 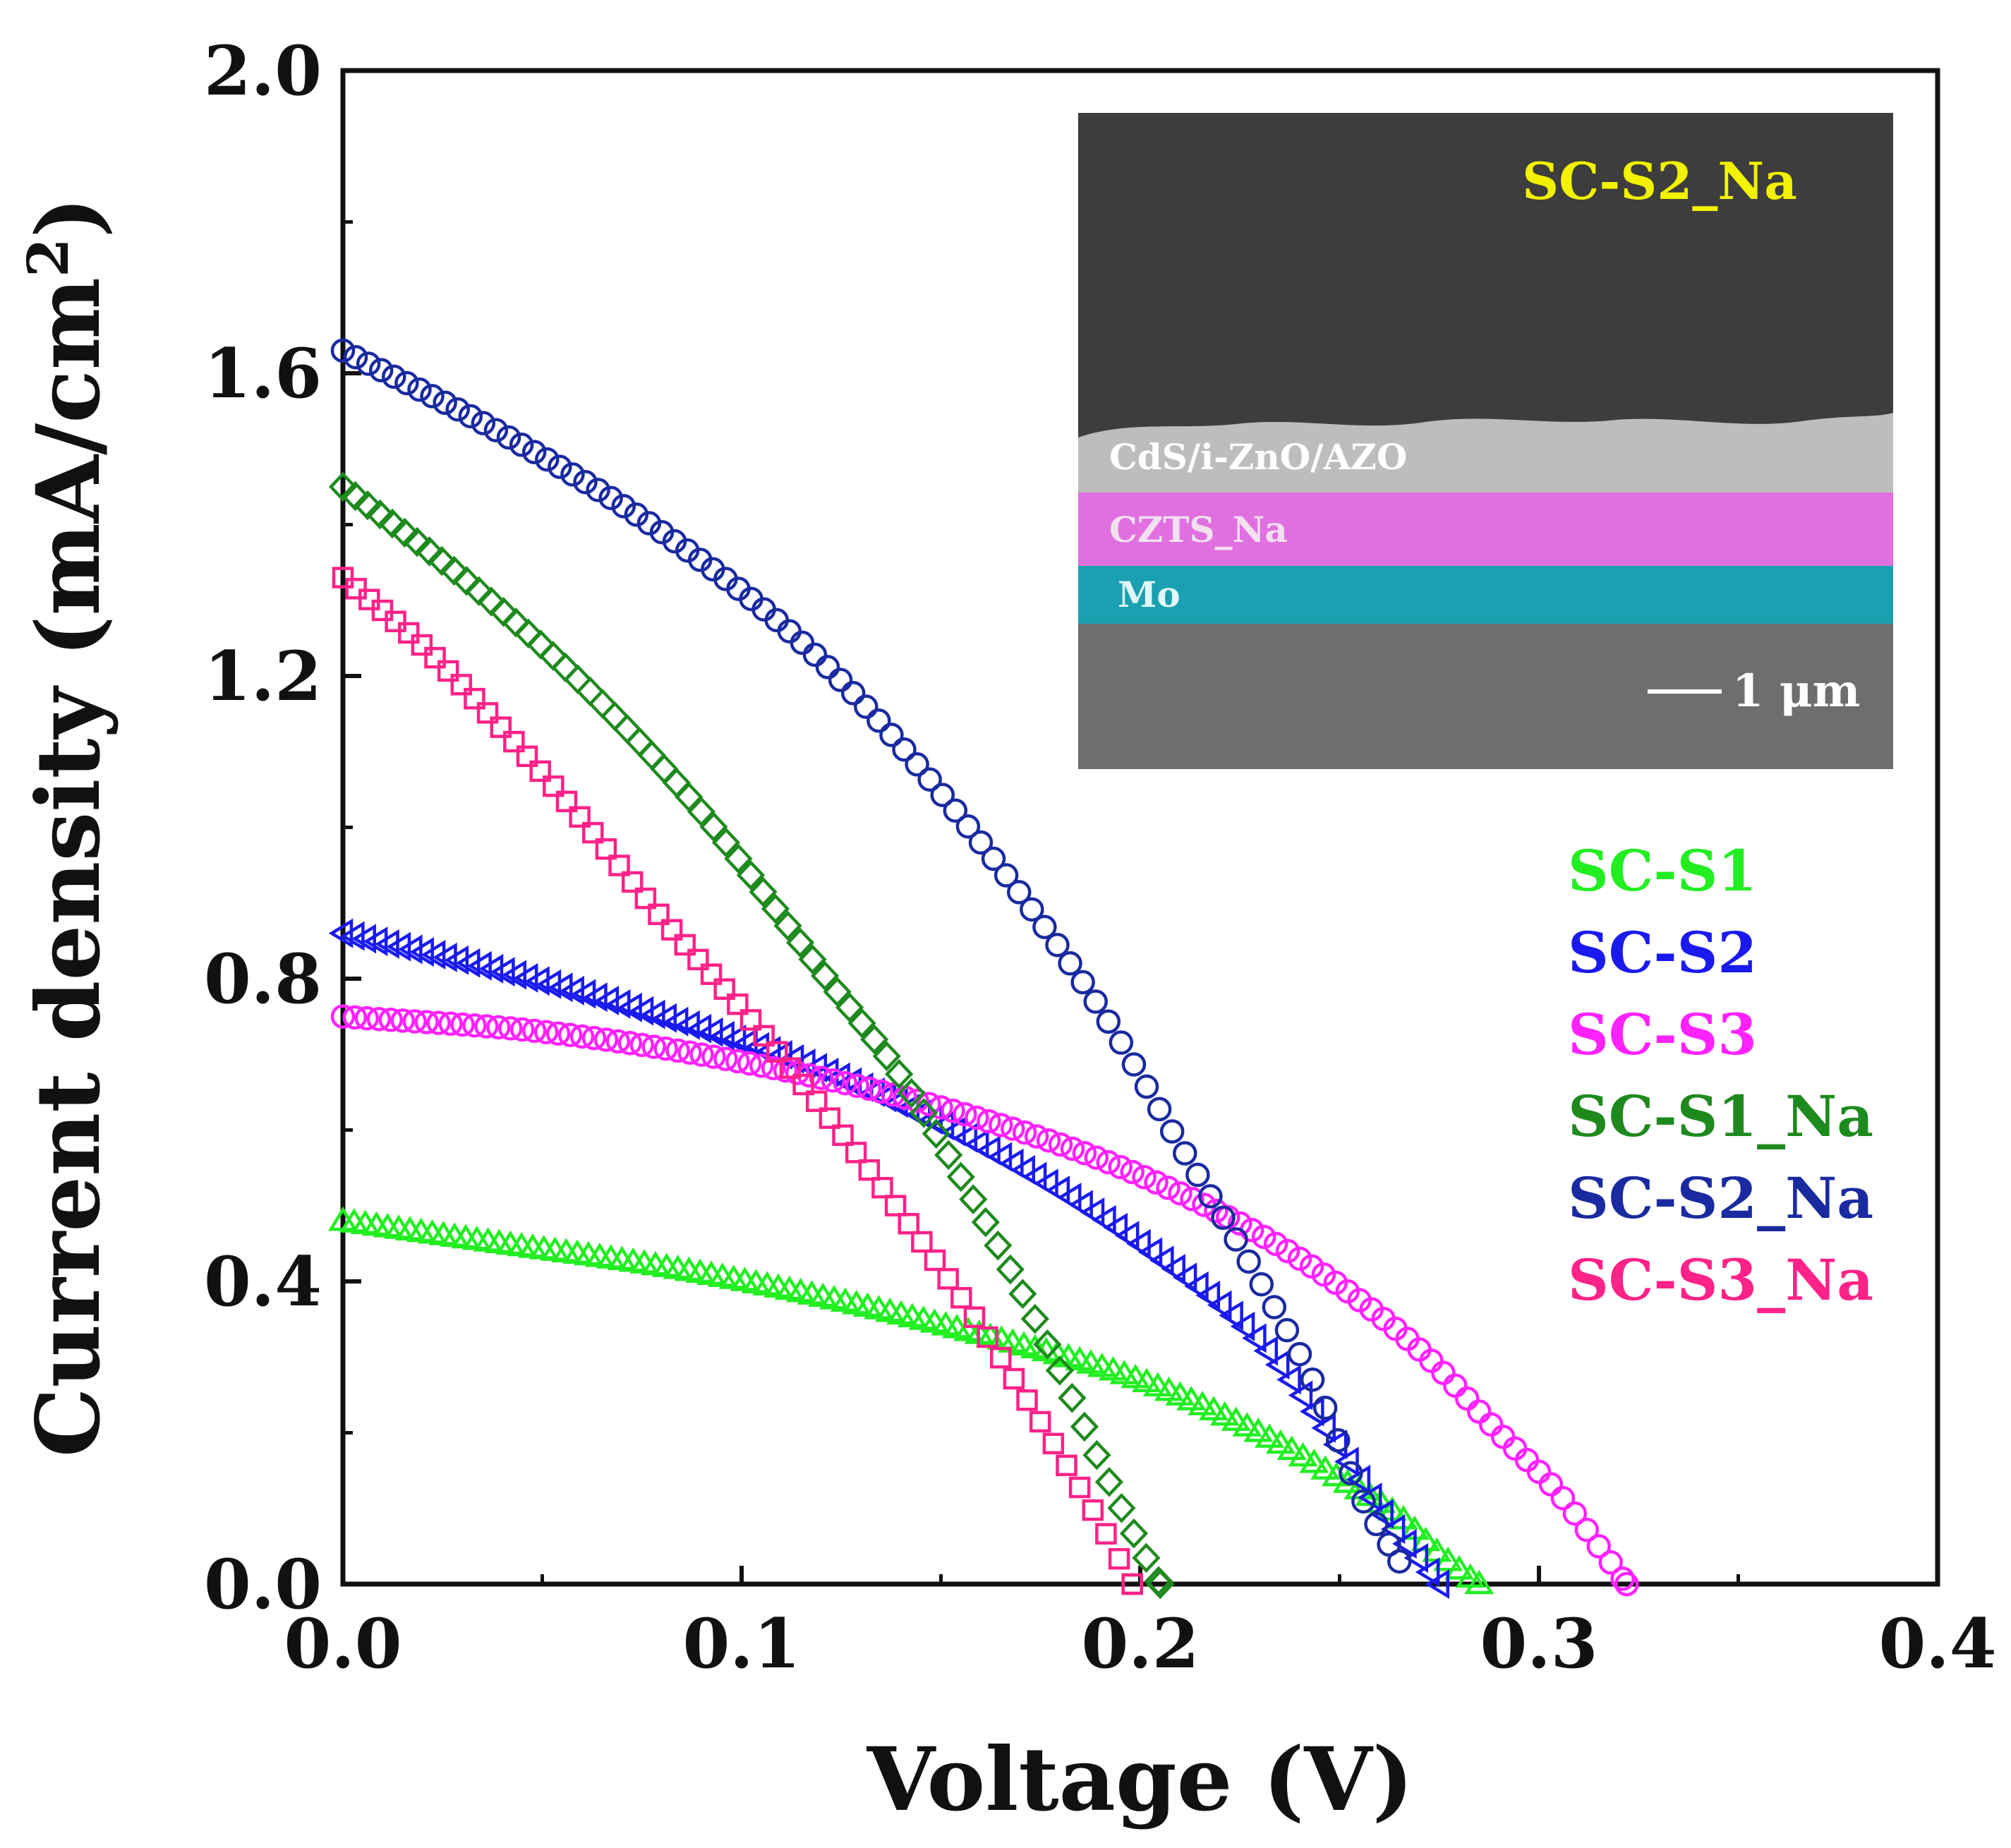 I want to click on y-tick-label: 0.4, so click(x=263, y=1282).